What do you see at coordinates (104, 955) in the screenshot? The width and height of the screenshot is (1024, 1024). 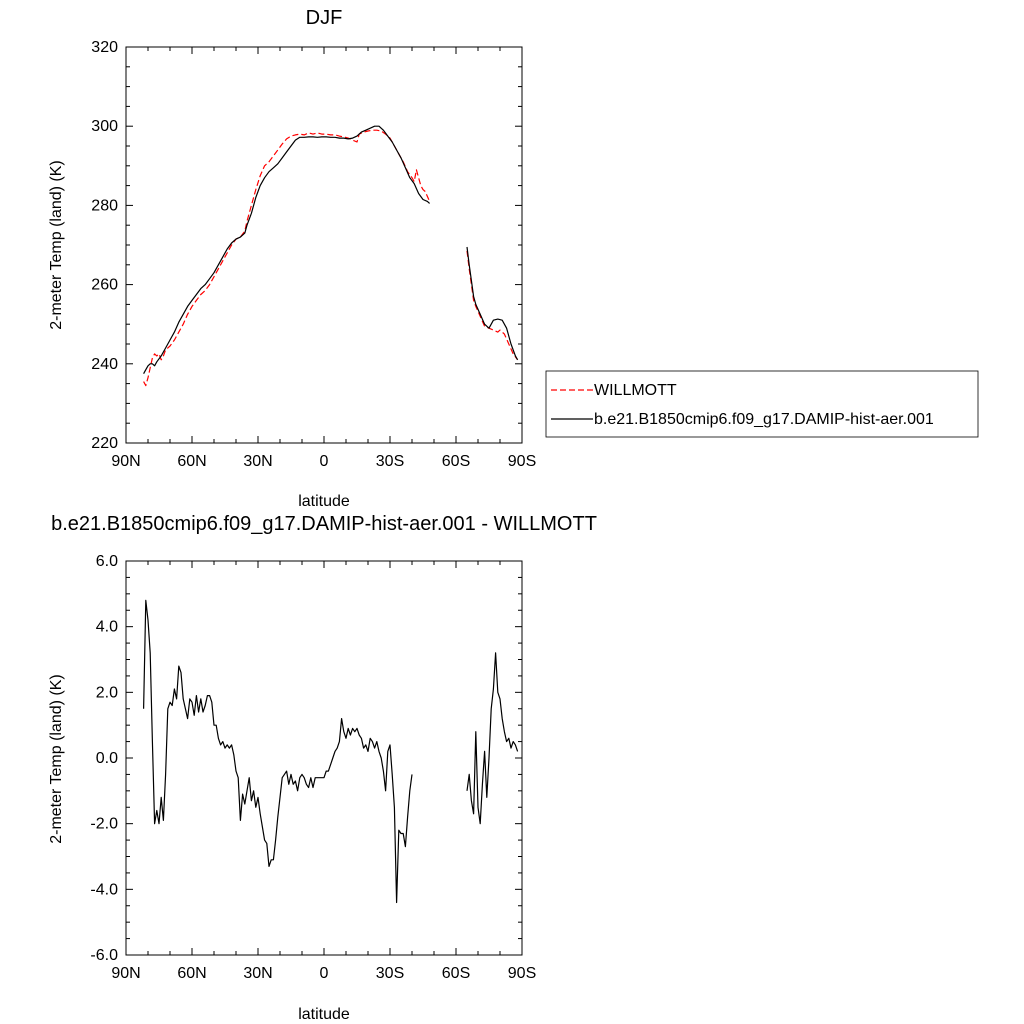 I see `y-tick-label: -6.0` at bounding box center [104, 955].